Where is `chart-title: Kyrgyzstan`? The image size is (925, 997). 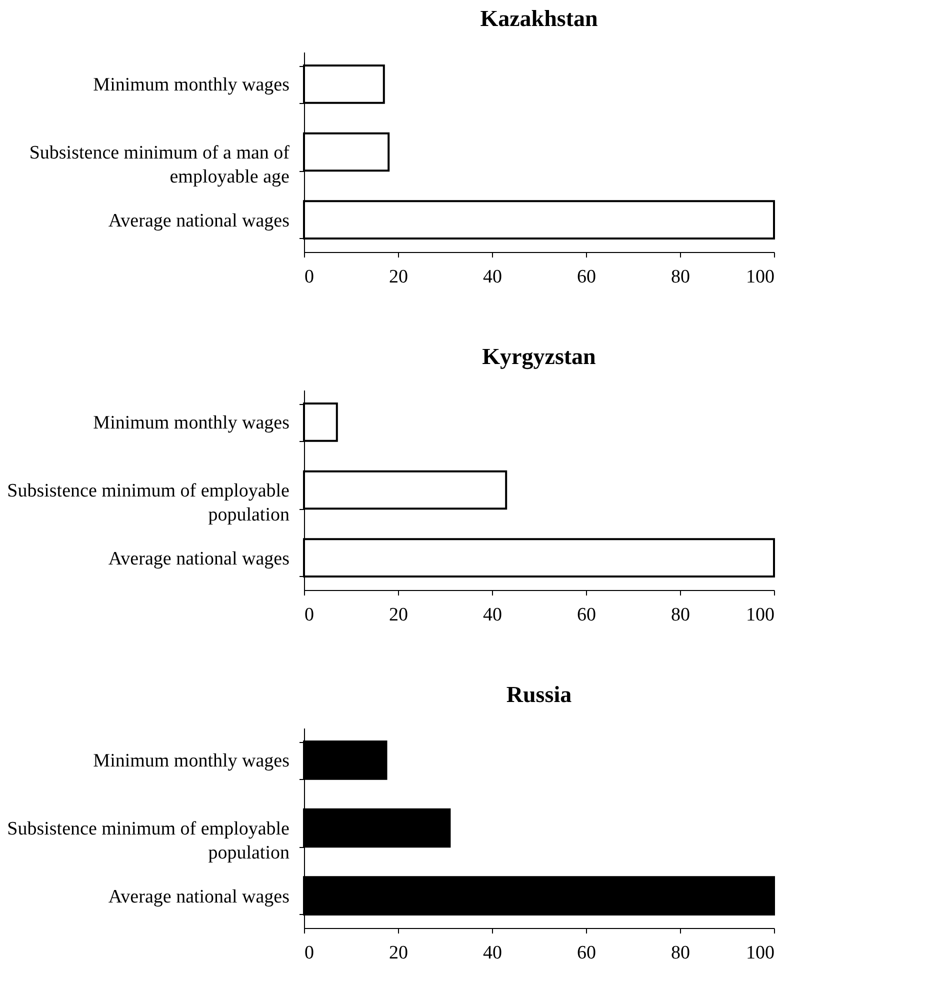 chart-title: Kyrgyzstan is located at coordinates (539, 357).